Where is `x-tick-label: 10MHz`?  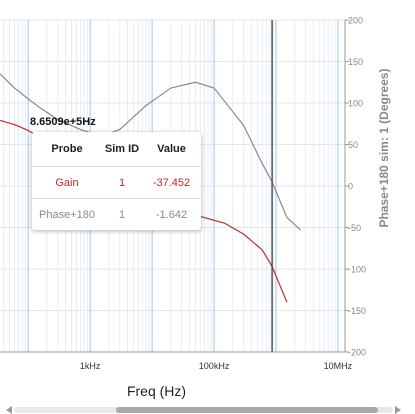 x-tick-label: 10MHz is located at coordinates (338, 366).